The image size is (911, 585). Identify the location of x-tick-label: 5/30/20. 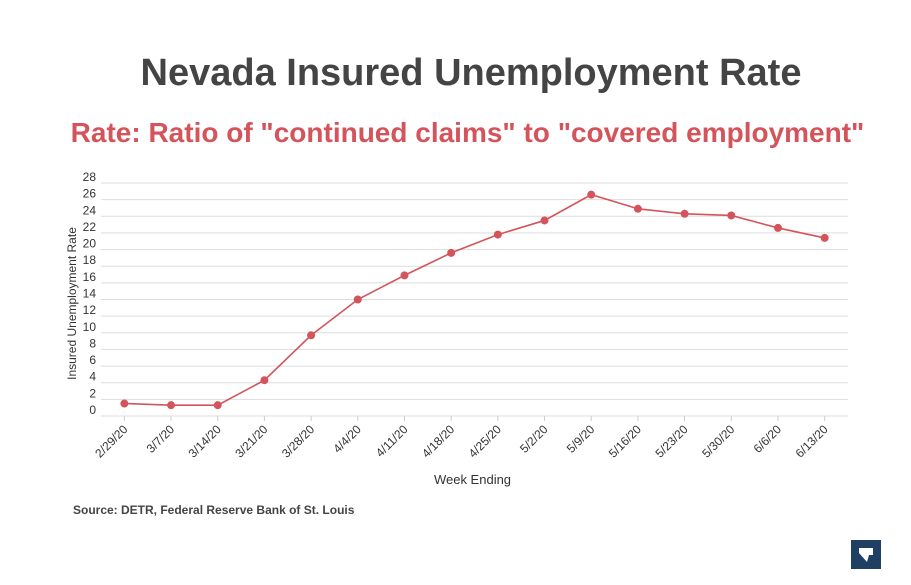
(718, 441).